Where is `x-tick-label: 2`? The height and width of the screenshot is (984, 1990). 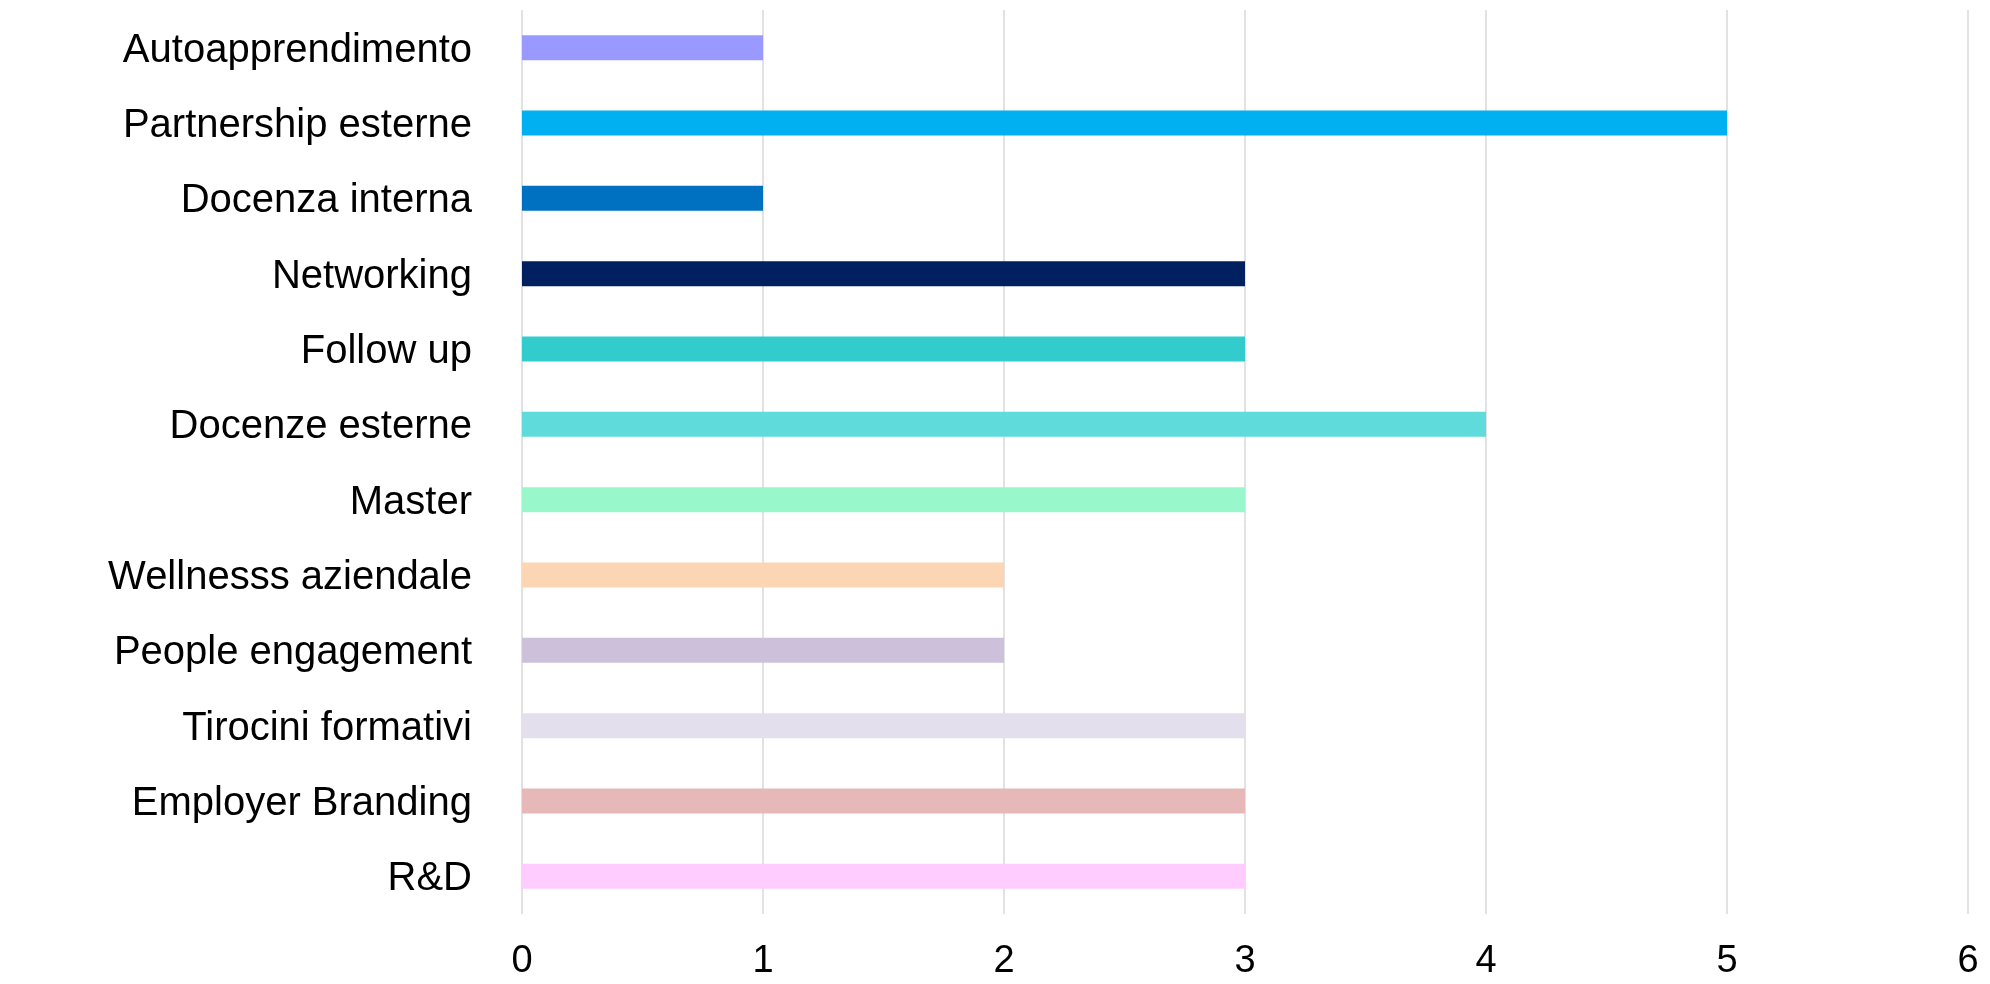
x-tick-label: 2 is located at coordinates (1004, 959).